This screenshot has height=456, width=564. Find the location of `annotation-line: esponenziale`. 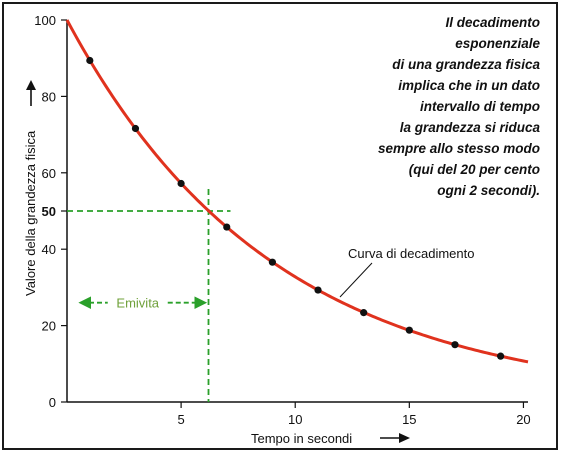

annotation-line: esponenziale is located at coordinates (497, 43).